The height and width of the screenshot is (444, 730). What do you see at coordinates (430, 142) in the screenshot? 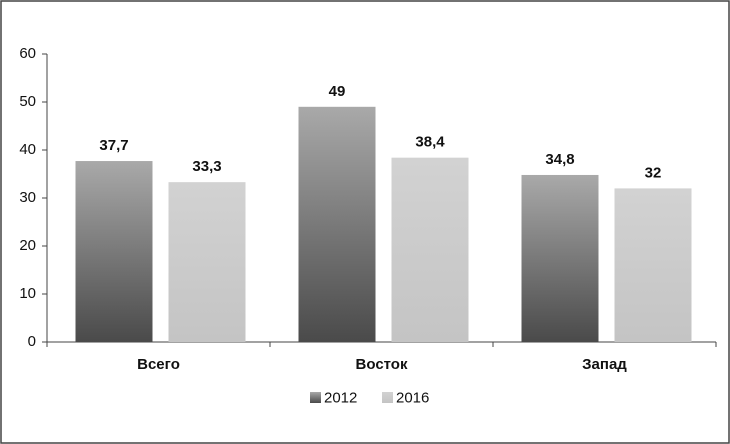
I see `value-label: 38,4` at bounding box center [430, 142].